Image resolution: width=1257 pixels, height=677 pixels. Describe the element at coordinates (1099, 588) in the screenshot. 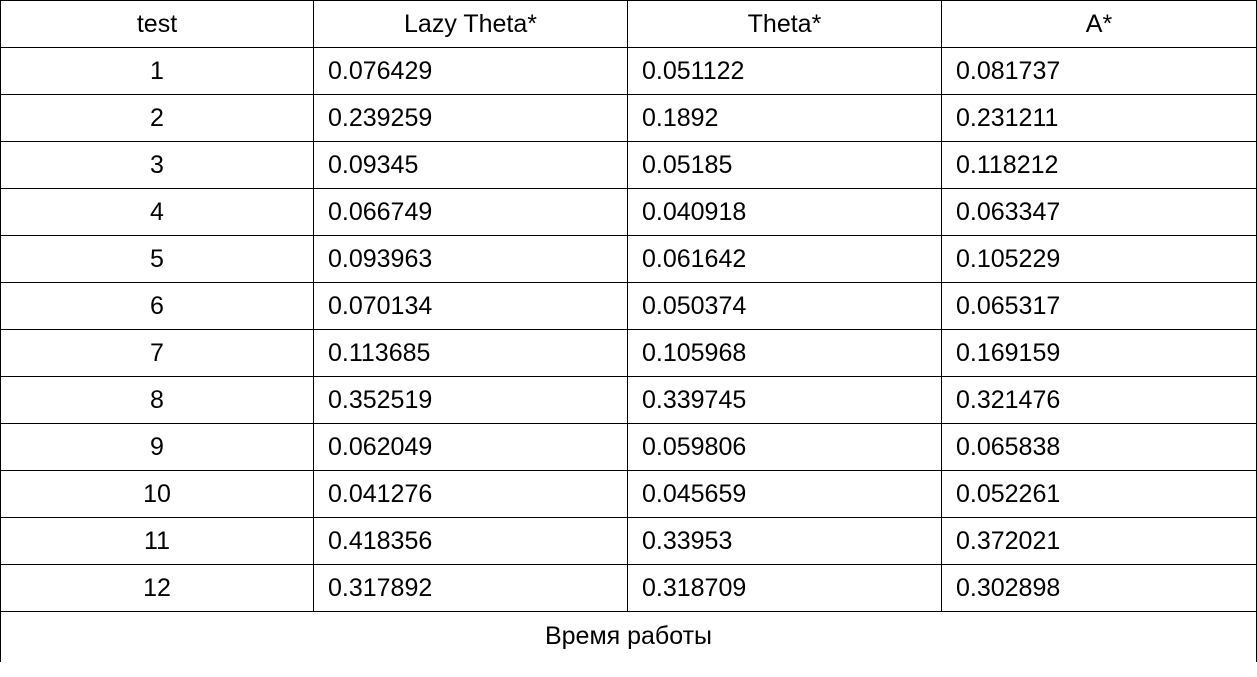

I see `a-star-value: 0.302898` at that location.